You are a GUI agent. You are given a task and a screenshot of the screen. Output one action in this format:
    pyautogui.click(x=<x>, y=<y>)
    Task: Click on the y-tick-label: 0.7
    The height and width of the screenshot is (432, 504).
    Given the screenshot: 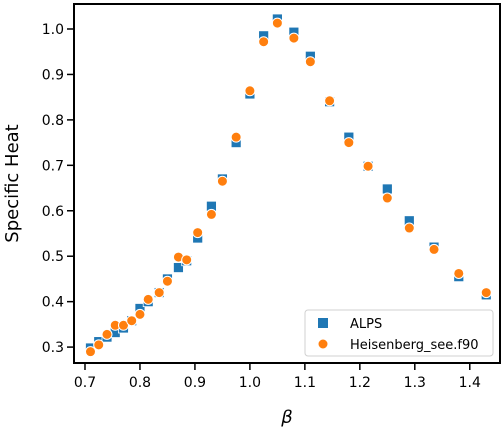 What is the action you would take?
    pyautogui.click(x=53, y=166)
    